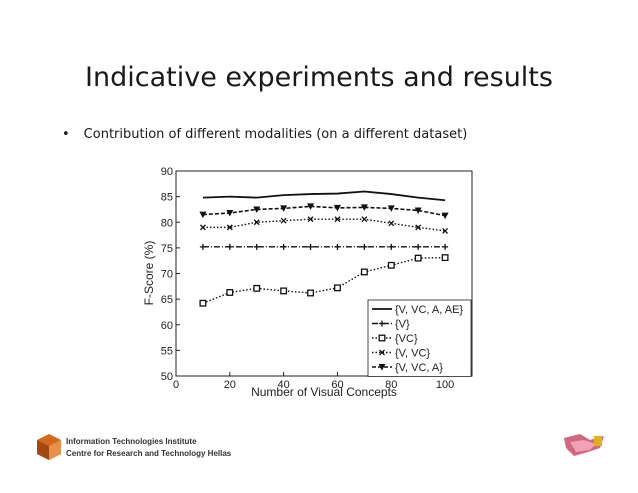 This screenshot has height=493, width=638. What do you see at coordinates (167, 351) in the screenshot?
I see `y-tick-label: 55` at bounding box center [167, 351].